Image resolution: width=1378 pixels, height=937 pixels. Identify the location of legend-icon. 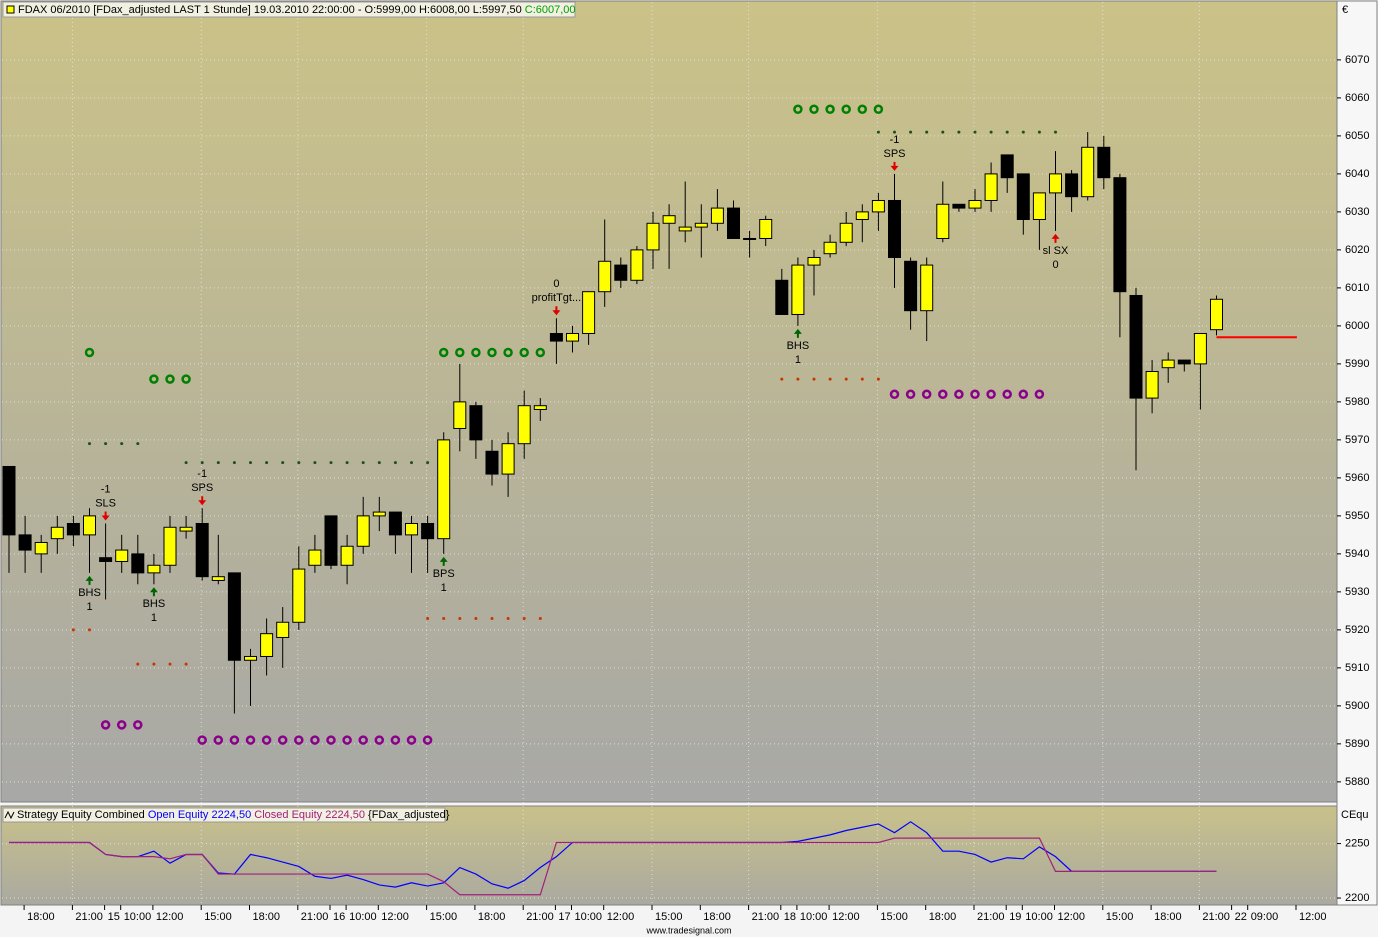
(9, 815).